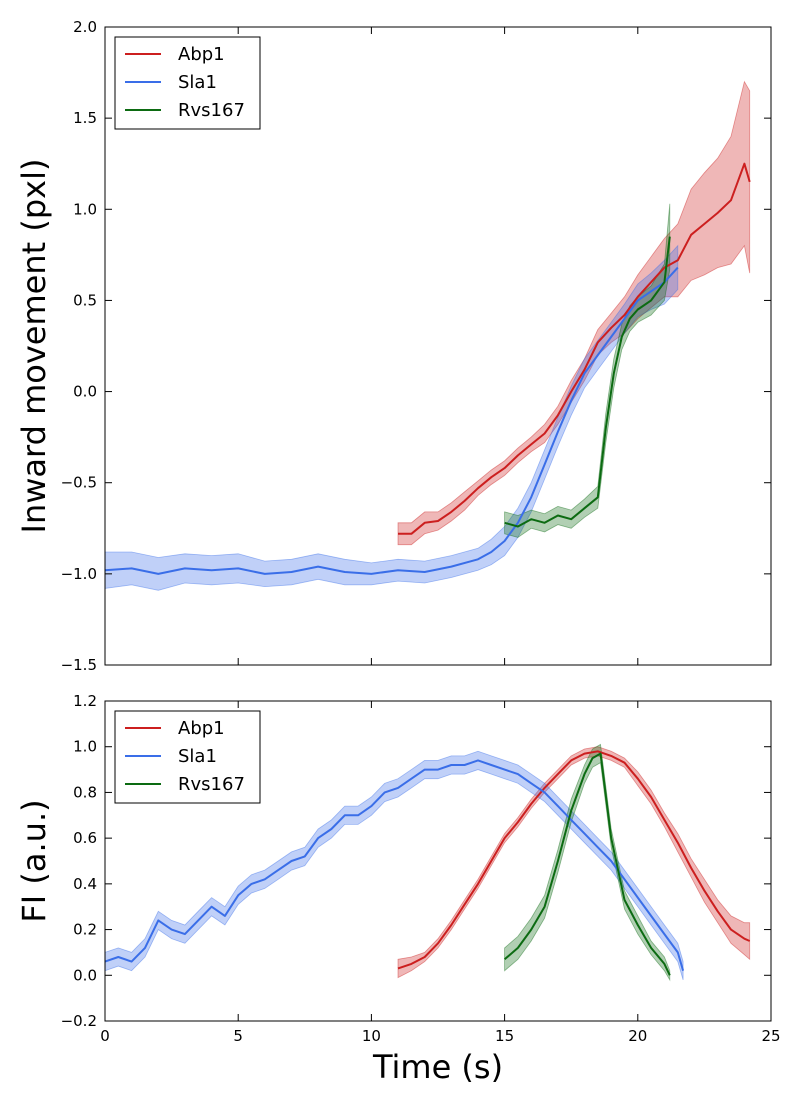  I want to click on bottom-xtick-label: 15, so click(504, 1036).